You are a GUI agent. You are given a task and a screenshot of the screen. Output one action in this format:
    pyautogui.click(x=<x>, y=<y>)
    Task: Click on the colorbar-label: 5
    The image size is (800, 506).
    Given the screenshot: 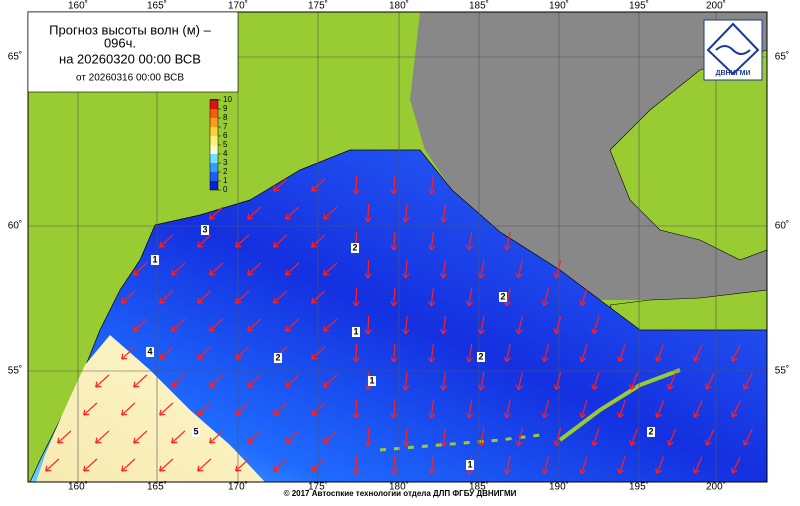 What is the action you would take?
    pyautogui.click(x=225, y=144)
    